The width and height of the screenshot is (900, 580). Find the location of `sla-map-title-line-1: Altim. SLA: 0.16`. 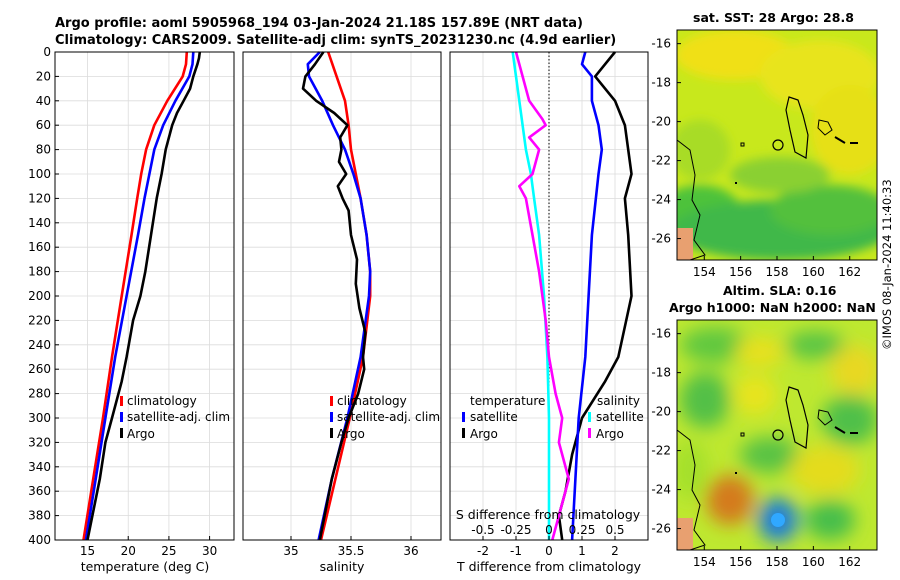

sla-map-title-line-1: Altim. SLA: 0.16 is located at coordinates (780, 290).